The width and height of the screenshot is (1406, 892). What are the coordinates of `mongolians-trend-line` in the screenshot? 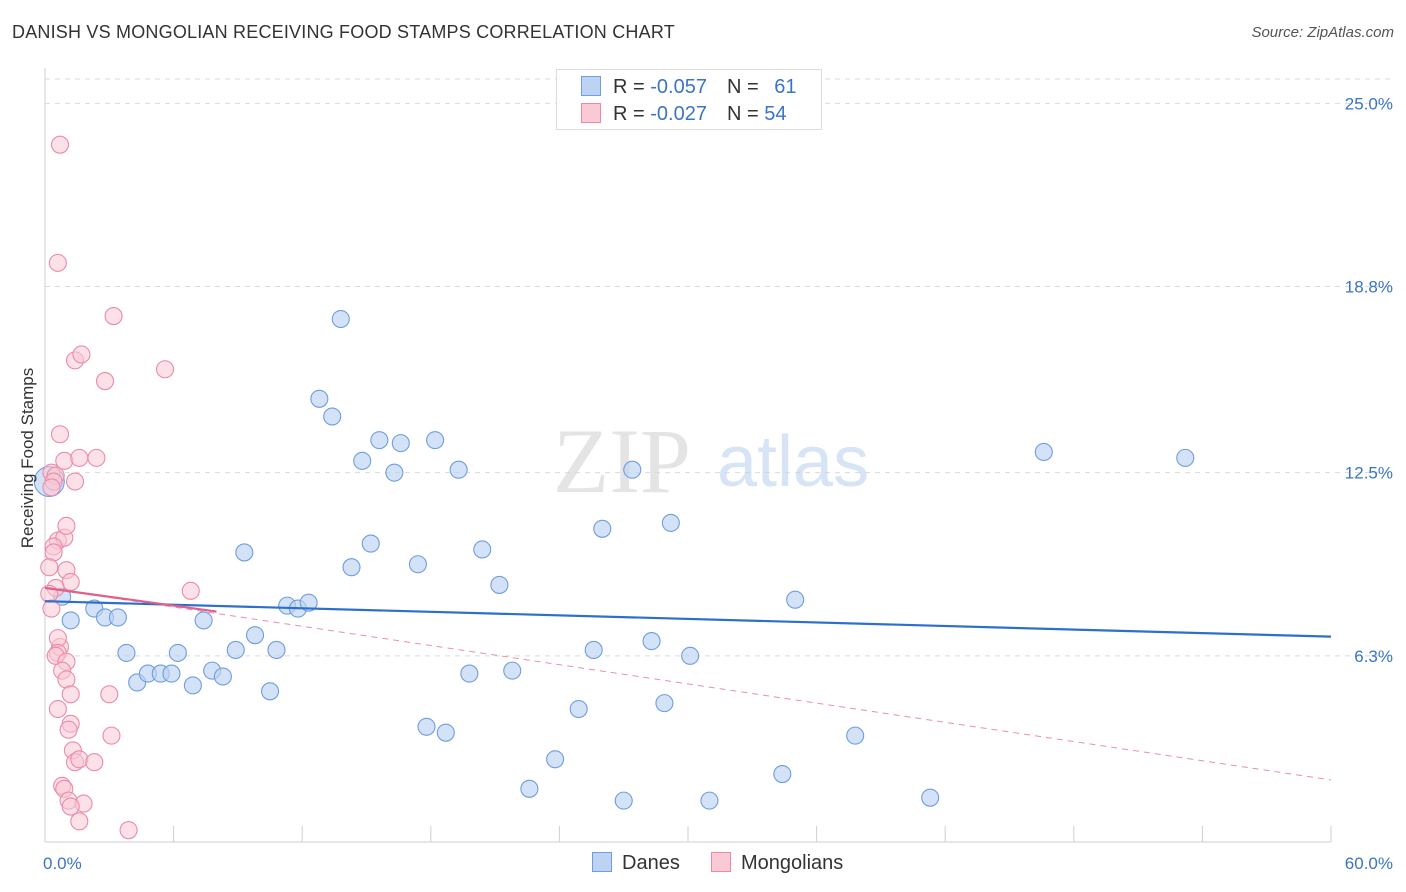 It's located at (130, 599).